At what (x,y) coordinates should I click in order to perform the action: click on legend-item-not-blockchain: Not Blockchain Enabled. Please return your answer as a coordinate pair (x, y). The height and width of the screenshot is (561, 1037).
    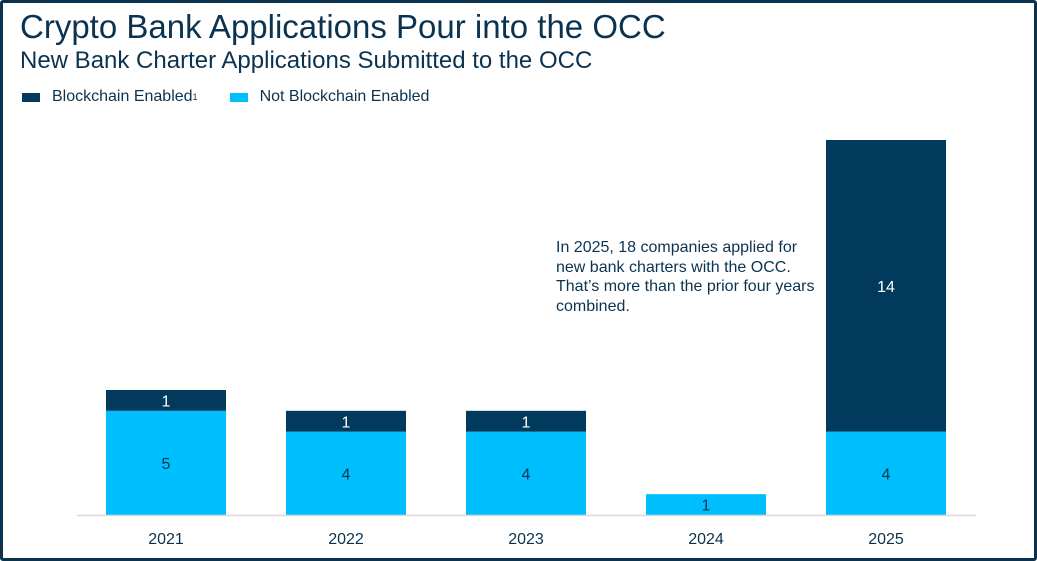
    Looking at the image, I should click on (329, 97).